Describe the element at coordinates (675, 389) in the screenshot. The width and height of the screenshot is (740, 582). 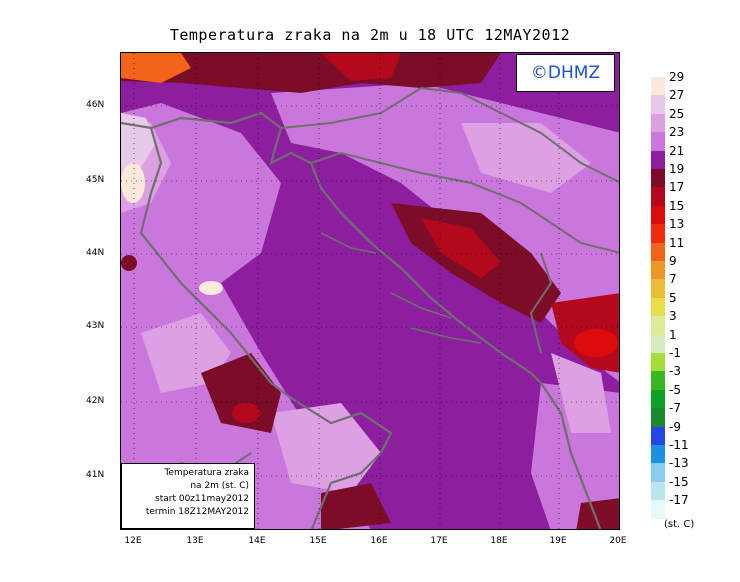
I see `legend-label: -5` at that location.